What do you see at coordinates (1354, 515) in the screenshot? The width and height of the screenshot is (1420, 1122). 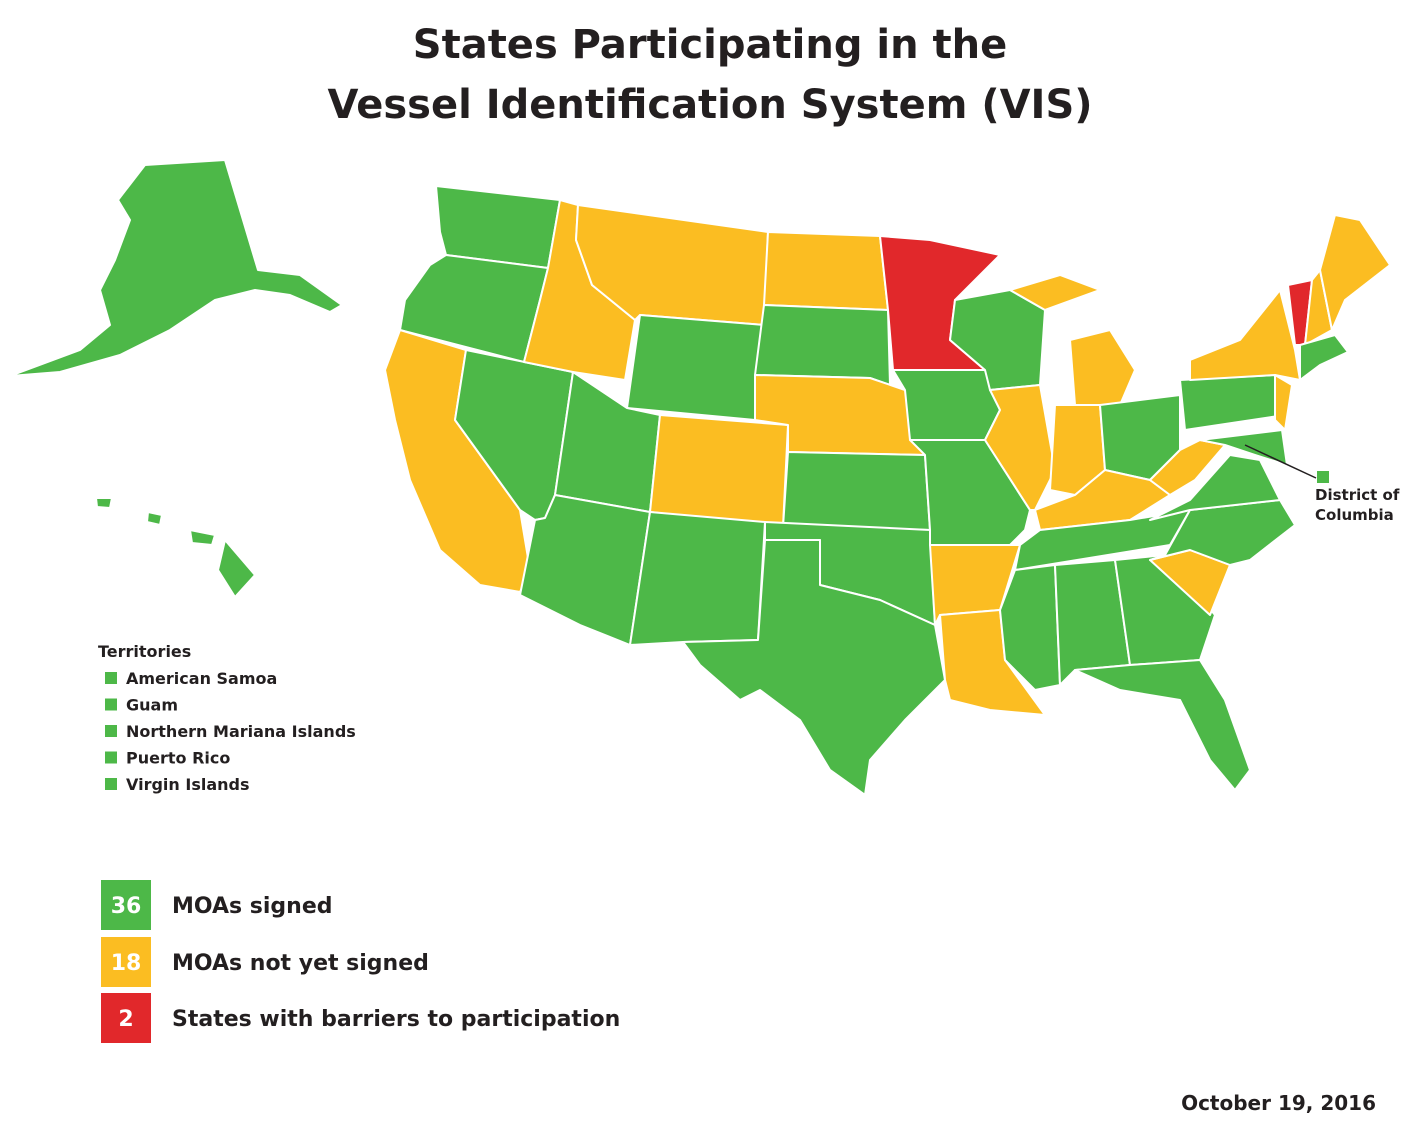 I see `dc-label: Columbia` at bounding box center [1354, 515].